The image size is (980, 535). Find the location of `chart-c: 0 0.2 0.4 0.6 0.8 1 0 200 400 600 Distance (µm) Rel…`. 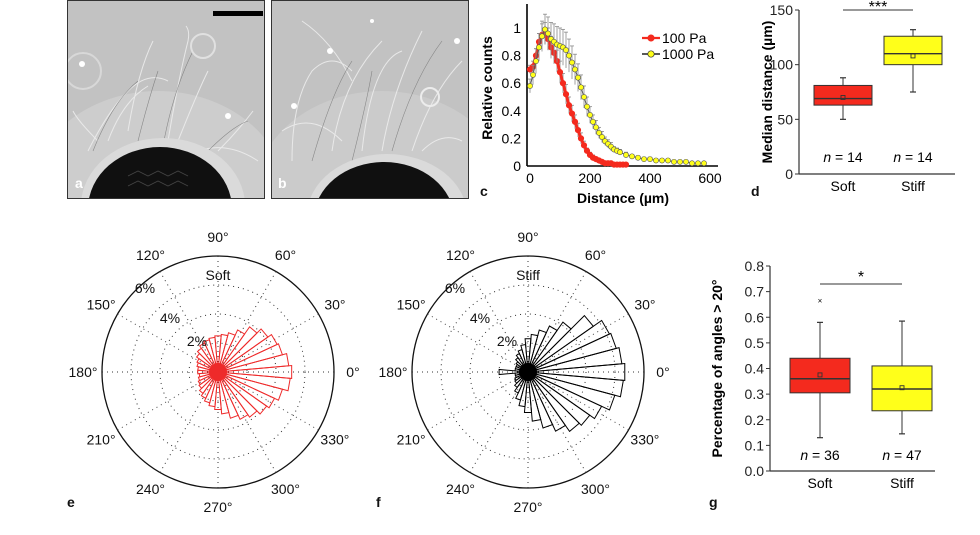

chart-c: 0 0.2 0.4 0.6 0.8 1 0 200 400 600 Distance (µm) Rel… is located at coordinates (600, 105).